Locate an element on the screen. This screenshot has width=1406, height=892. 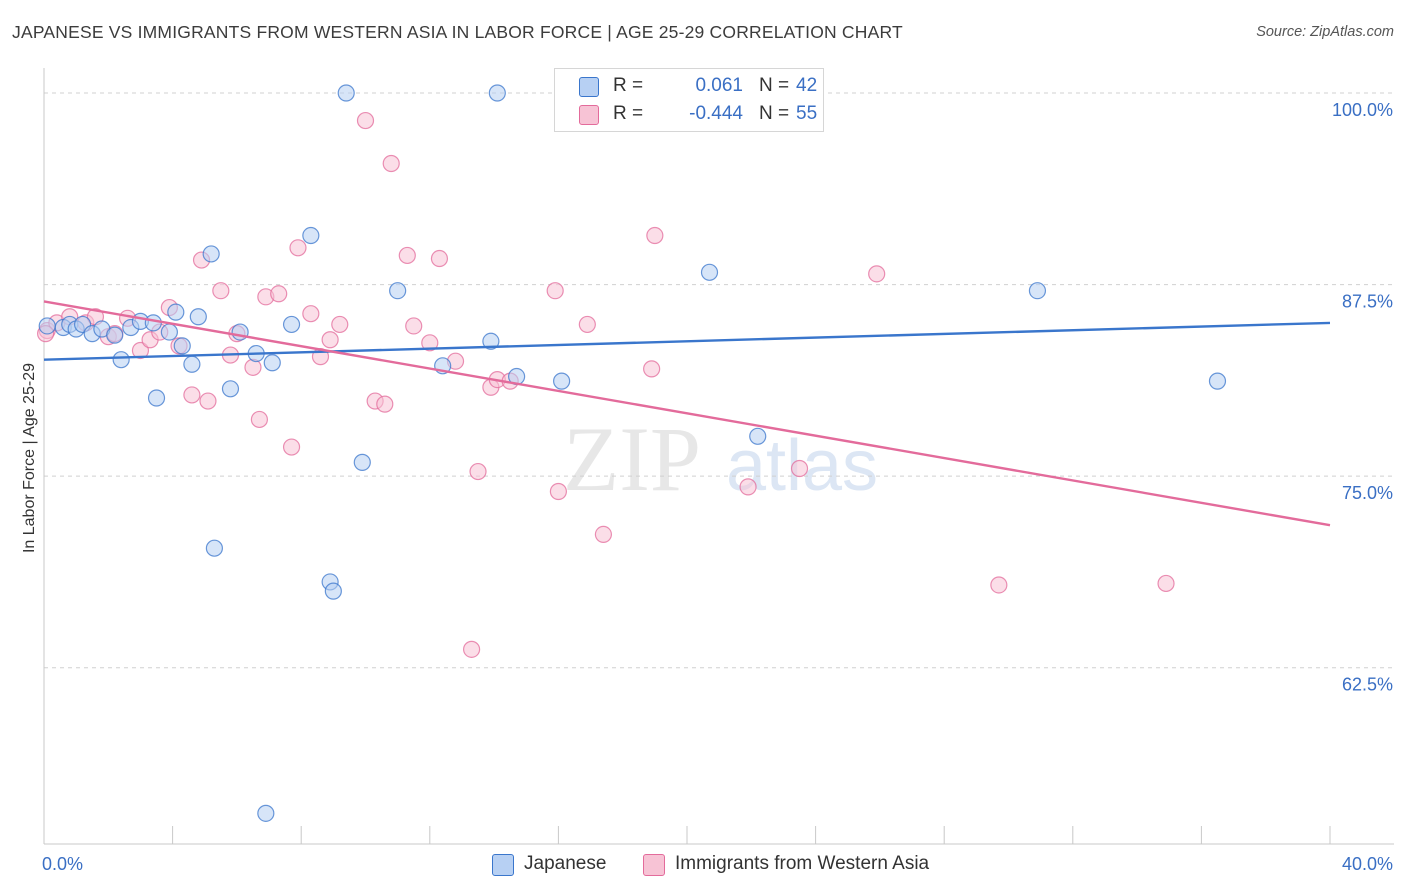
legend-r-value: 0.061 is located at coordinates (719, 85).